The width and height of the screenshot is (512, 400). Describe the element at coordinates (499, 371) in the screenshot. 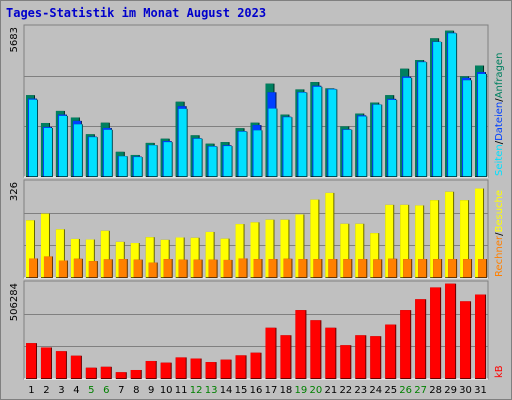

I see `legend-bottom: kB` at that location.